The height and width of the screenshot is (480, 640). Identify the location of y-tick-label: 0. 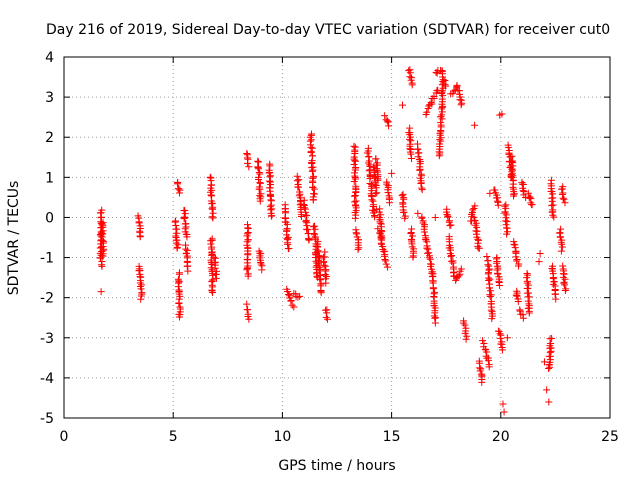
(49, 218).